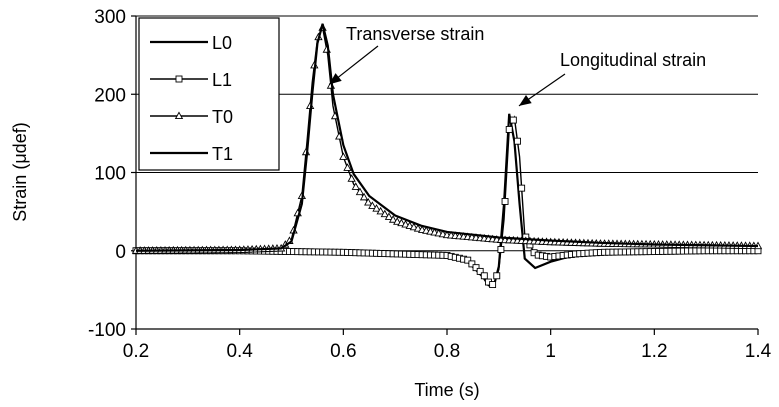 The height and width of the screenshot is (407, 779). I want to click on legend: L0 L1 T0 T1, so click(209, 94).